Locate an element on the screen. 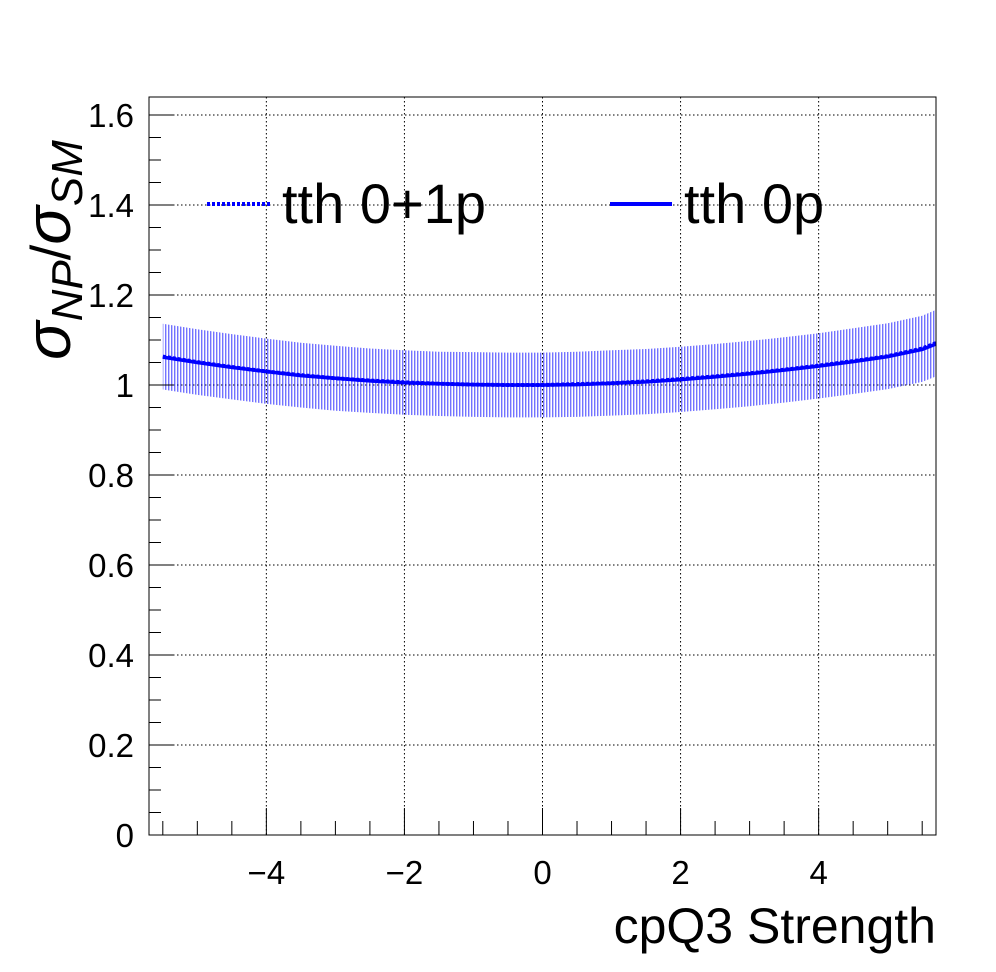 Image resolution: width=996 pixels, height=972 pixels. x-tick-label-0: −4 is located at coordinates (267, 872).